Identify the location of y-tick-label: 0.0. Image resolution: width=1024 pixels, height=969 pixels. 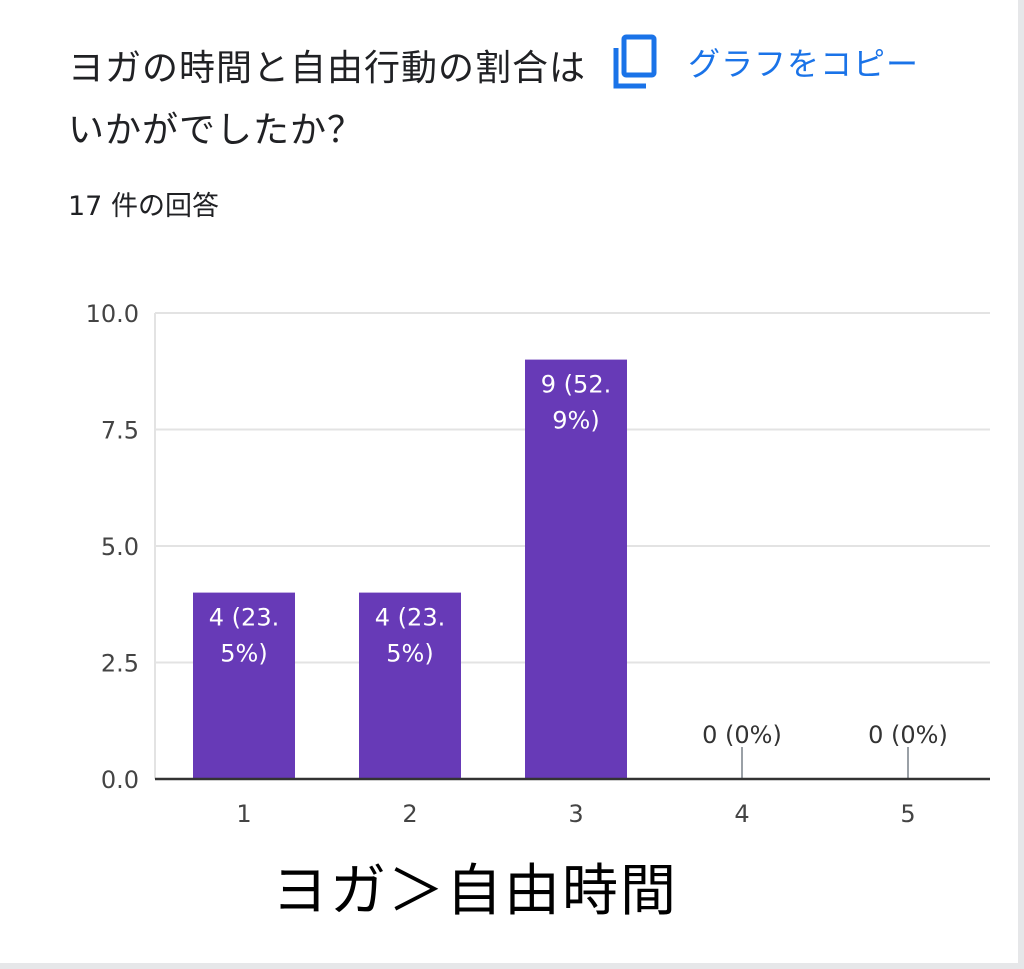
(120, 780).